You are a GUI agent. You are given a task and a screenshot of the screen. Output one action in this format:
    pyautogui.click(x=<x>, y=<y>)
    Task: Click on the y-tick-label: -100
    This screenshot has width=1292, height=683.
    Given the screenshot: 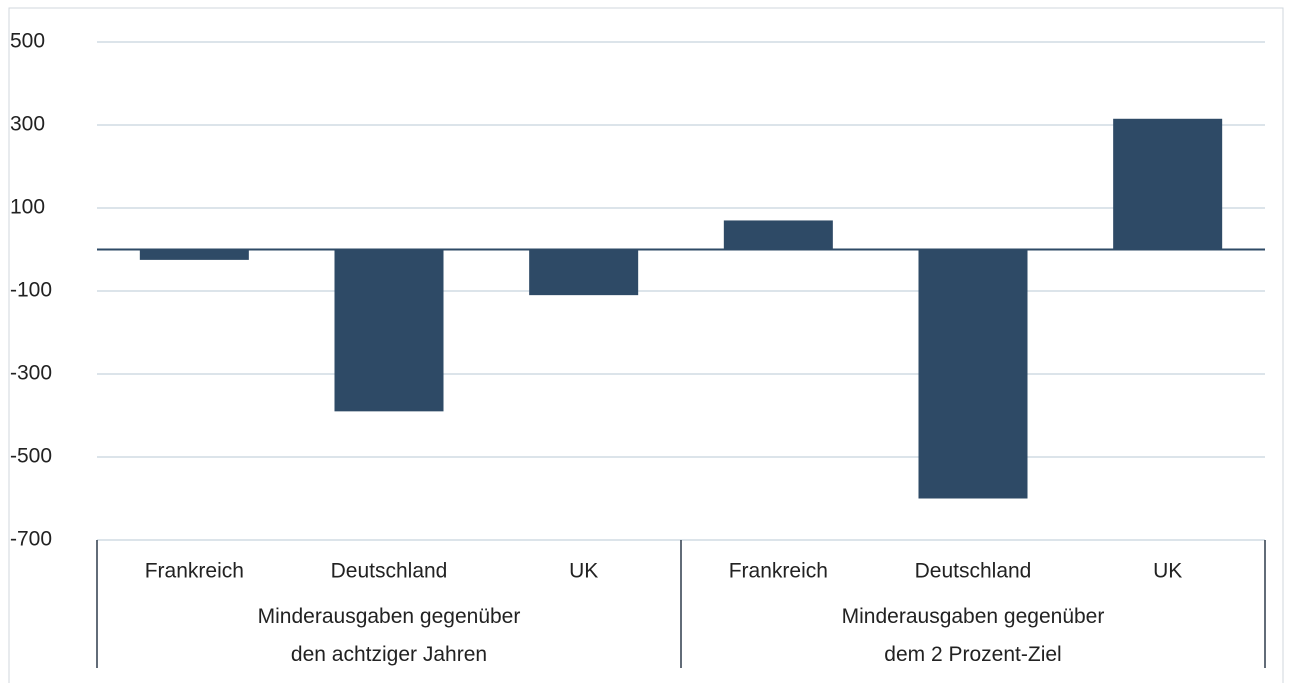 What is the action you would take?
    pyautogui.click(x=31, y=290)
    